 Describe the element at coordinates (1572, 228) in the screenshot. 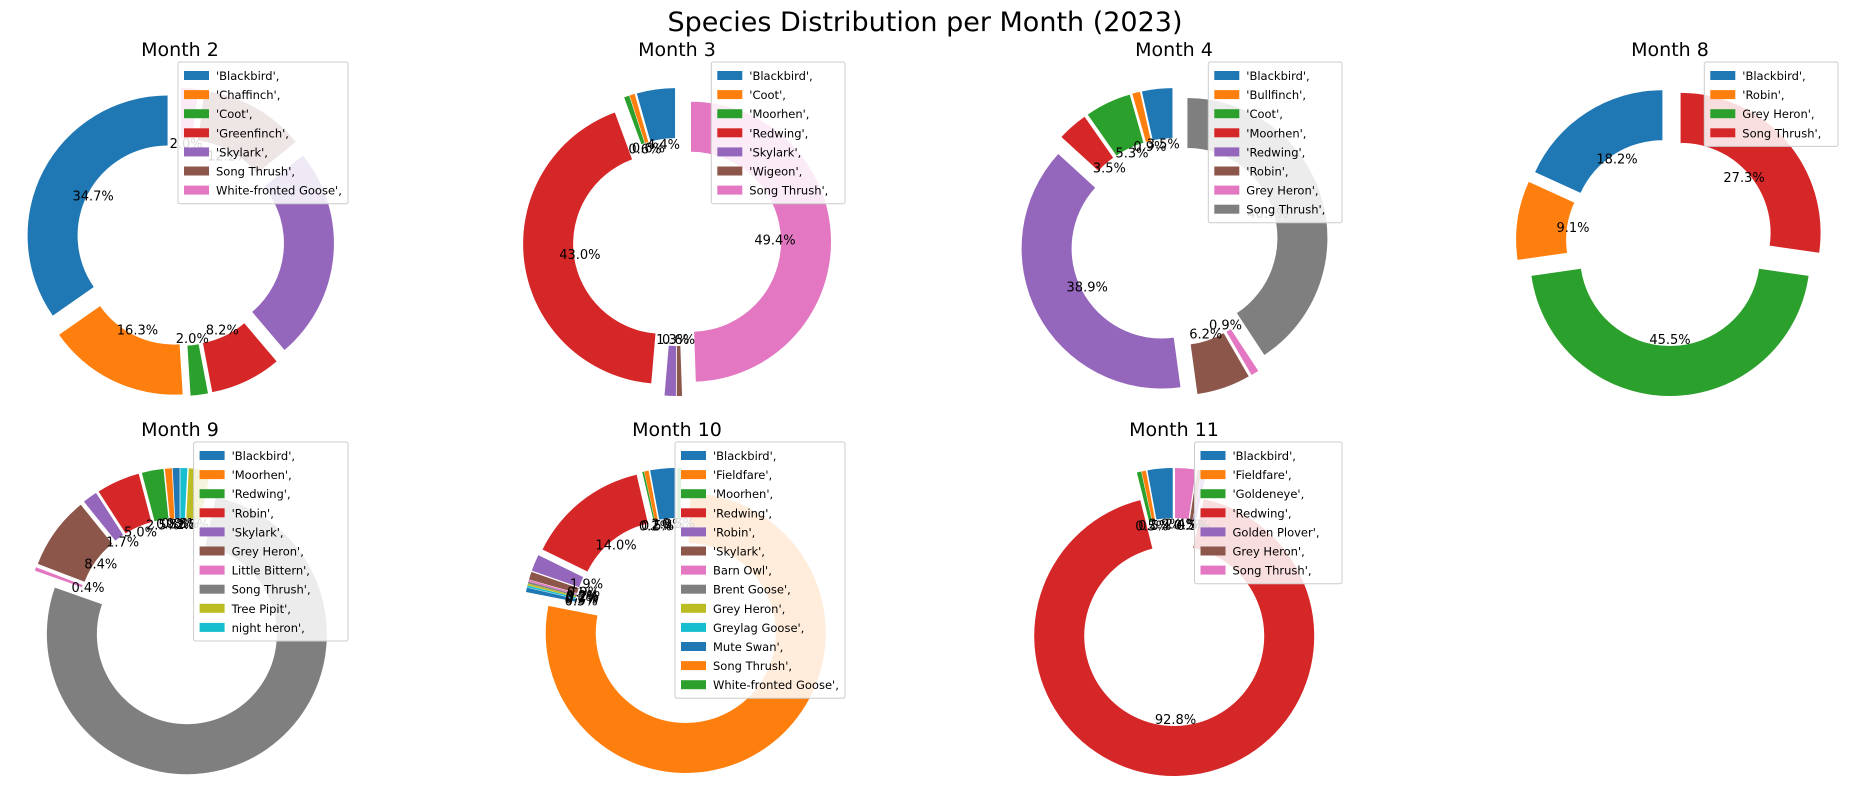

I see `pct-label: 9.1%` at that location.